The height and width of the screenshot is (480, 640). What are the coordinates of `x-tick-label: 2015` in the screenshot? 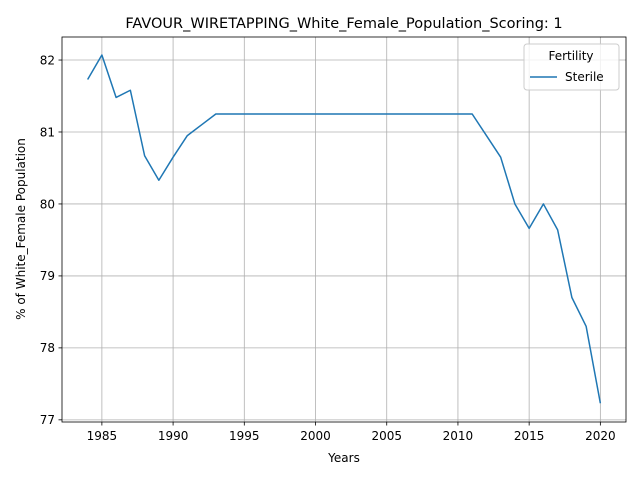 It's located at (529, 436).